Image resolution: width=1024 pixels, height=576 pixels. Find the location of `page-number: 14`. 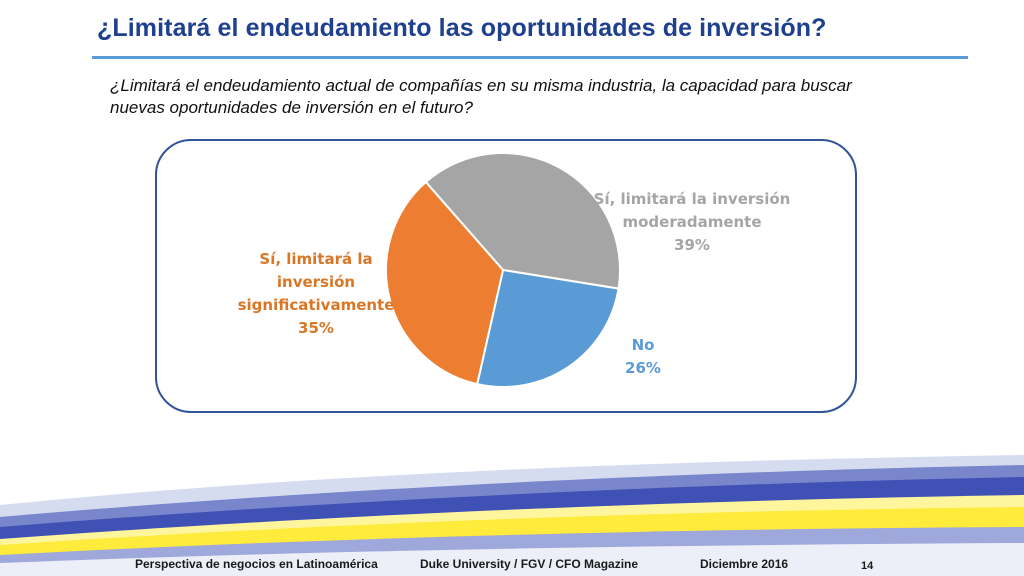

page-number: 14 is located at coordinates (867, 566).